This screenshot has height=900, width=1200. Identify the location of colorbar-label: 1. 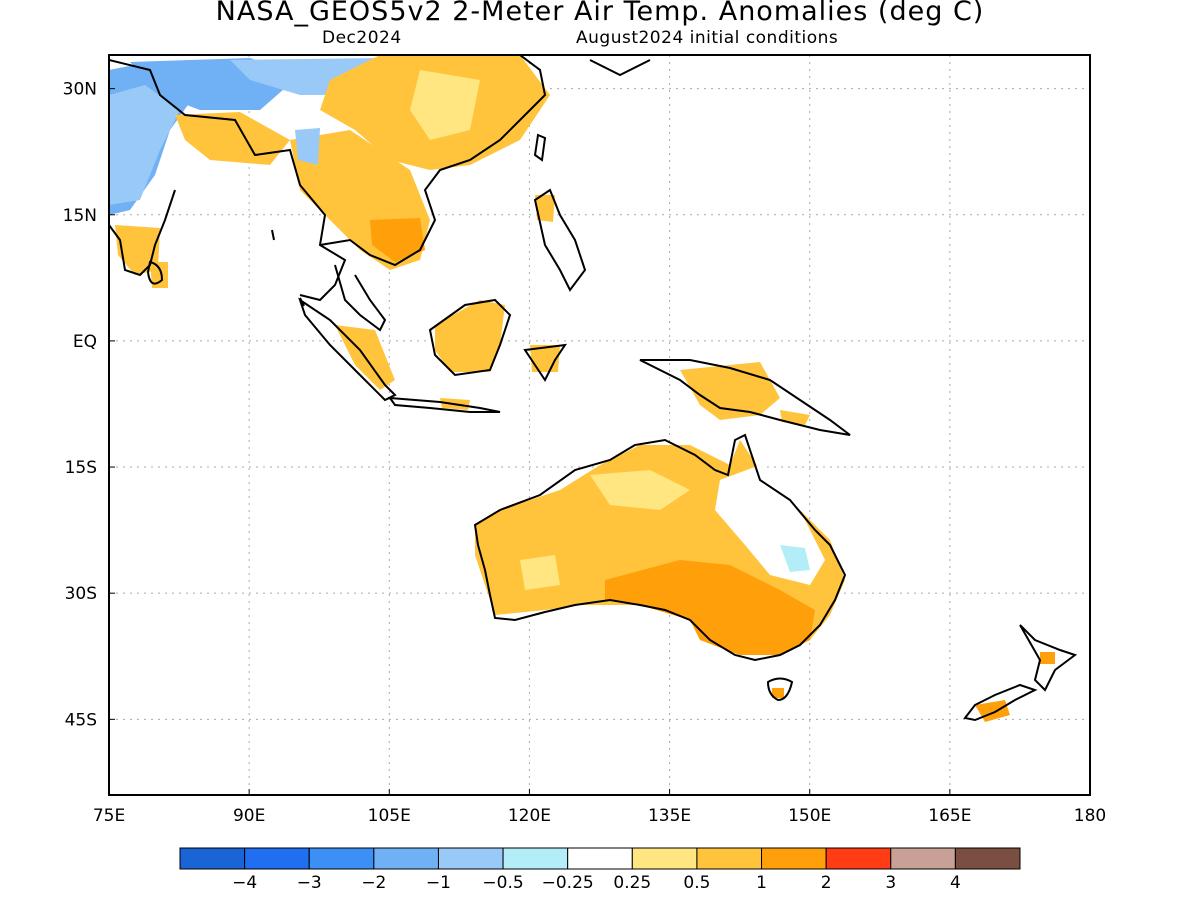
(761, 883).